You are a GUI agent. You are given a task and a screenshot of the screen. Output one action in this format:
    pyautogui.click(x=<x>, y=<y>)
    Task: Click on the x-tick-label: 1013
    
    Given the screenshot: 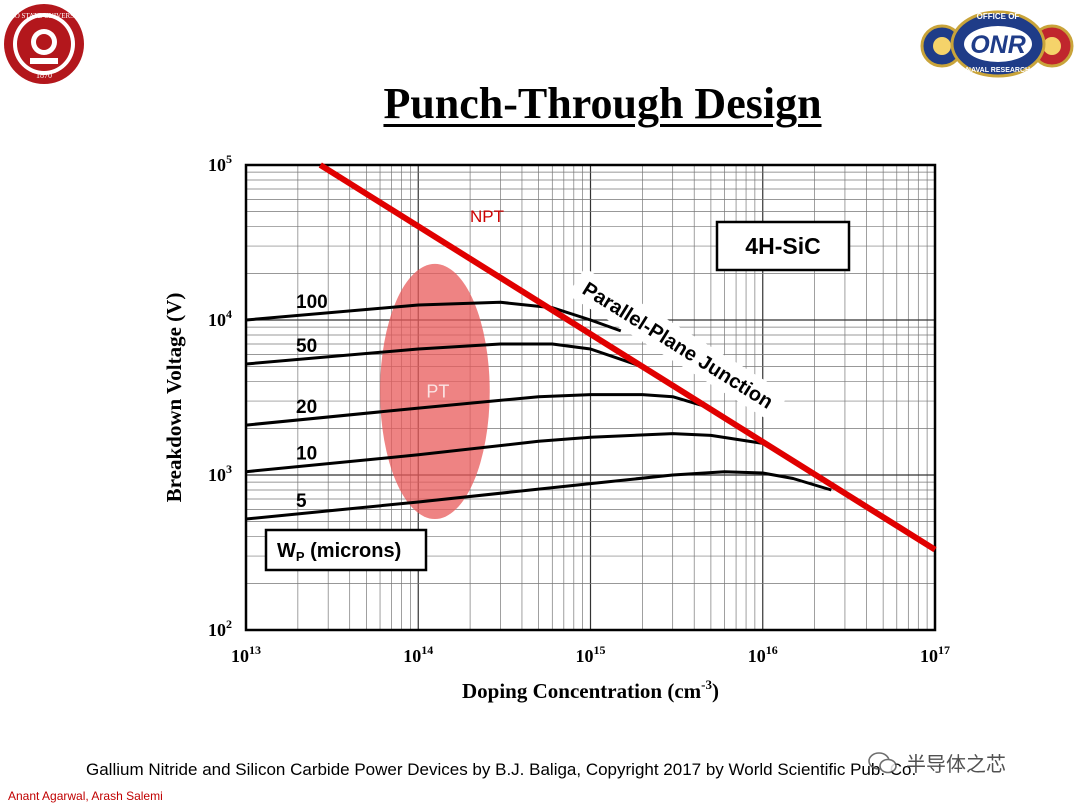 What is the action you would take?
    pyautogui.click(x=246, y=654)
    